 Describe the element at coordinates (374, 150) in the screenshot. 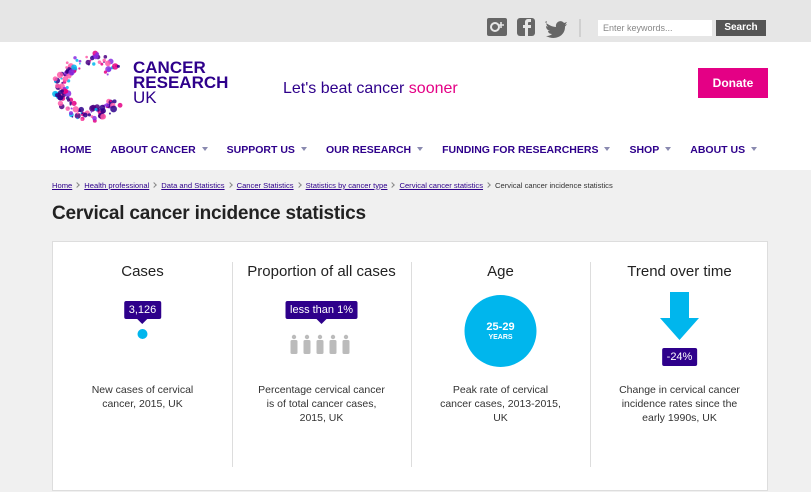

I see `nav-item: OUR RESEARCH` at that location.